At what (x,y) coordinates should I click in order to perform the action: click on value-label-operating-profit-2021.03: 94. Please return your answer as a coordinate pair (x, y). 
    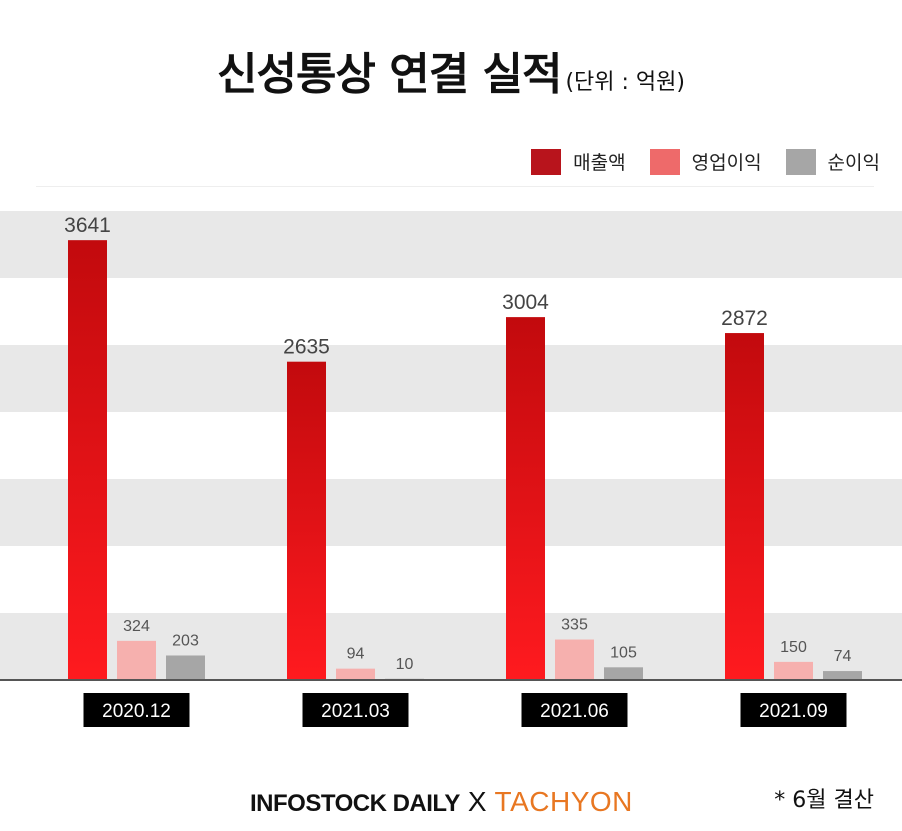
    Looking at the image, I should click on (356, 654).